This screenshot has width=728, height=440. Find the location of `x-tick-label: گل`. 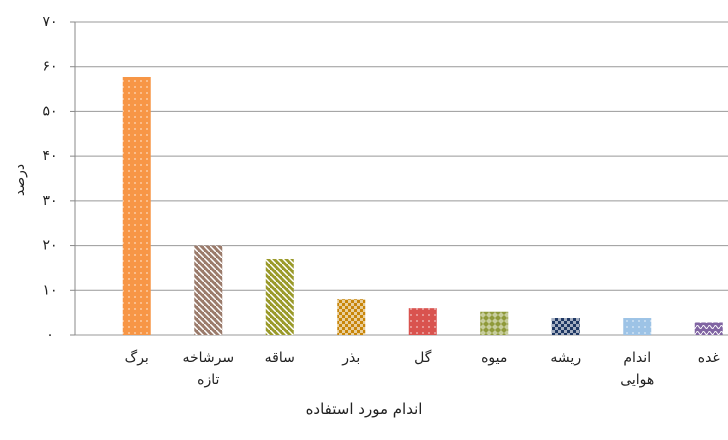

x-tick-label: گل is located at coordinates (423, 358).